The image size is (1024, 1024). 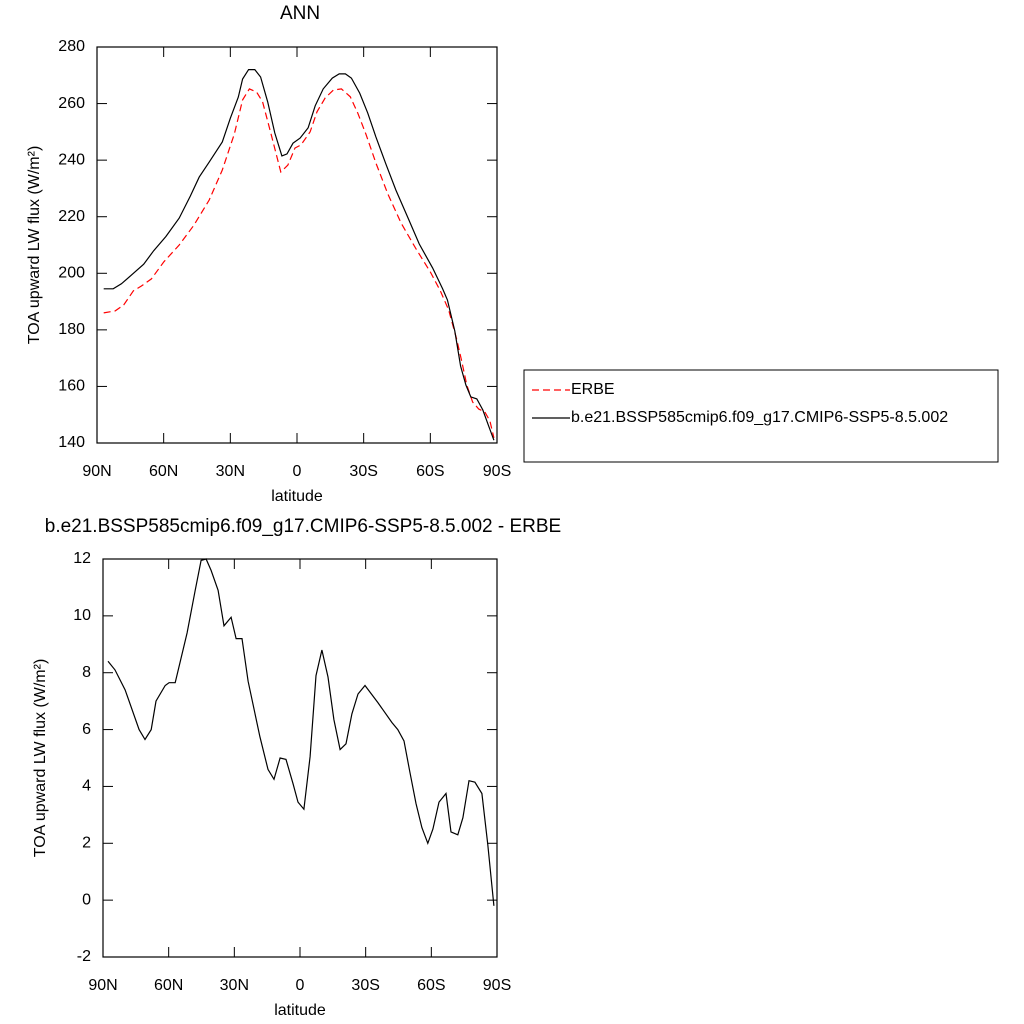 What do you see at coordinates (71, 442) in the screenshot?
I see `y-tick-label: 140` at bounding box center [71, 442].